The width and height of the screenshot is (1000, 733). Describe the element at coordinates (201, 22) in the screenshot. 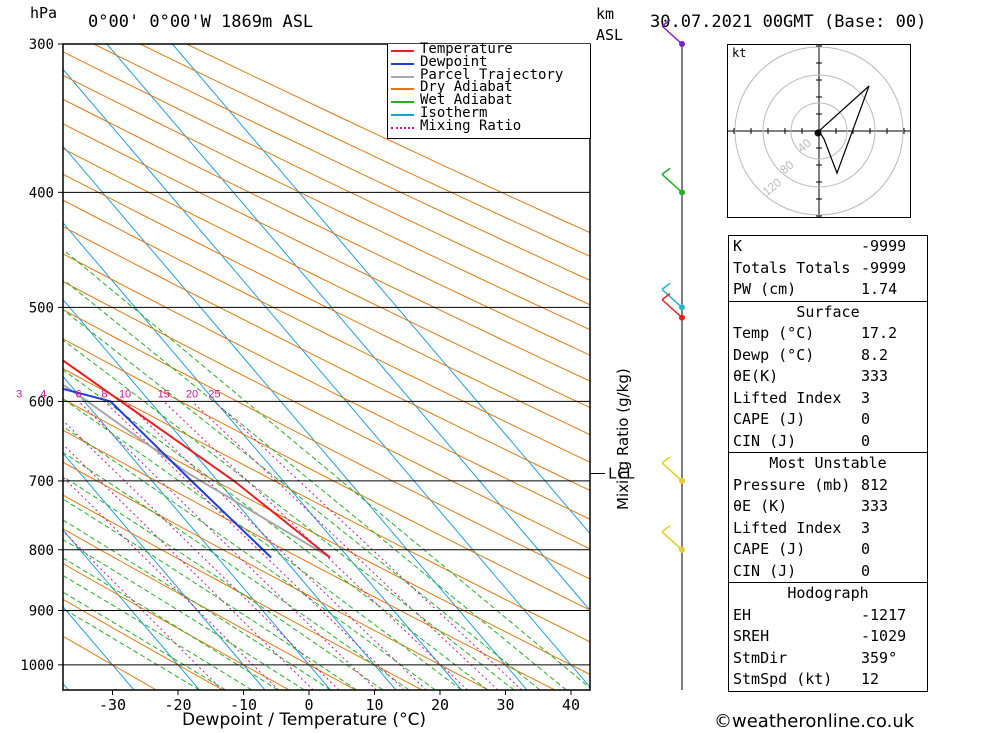

I see `location-title: 0°00' 0°00'W 1869m ASL` at that location.